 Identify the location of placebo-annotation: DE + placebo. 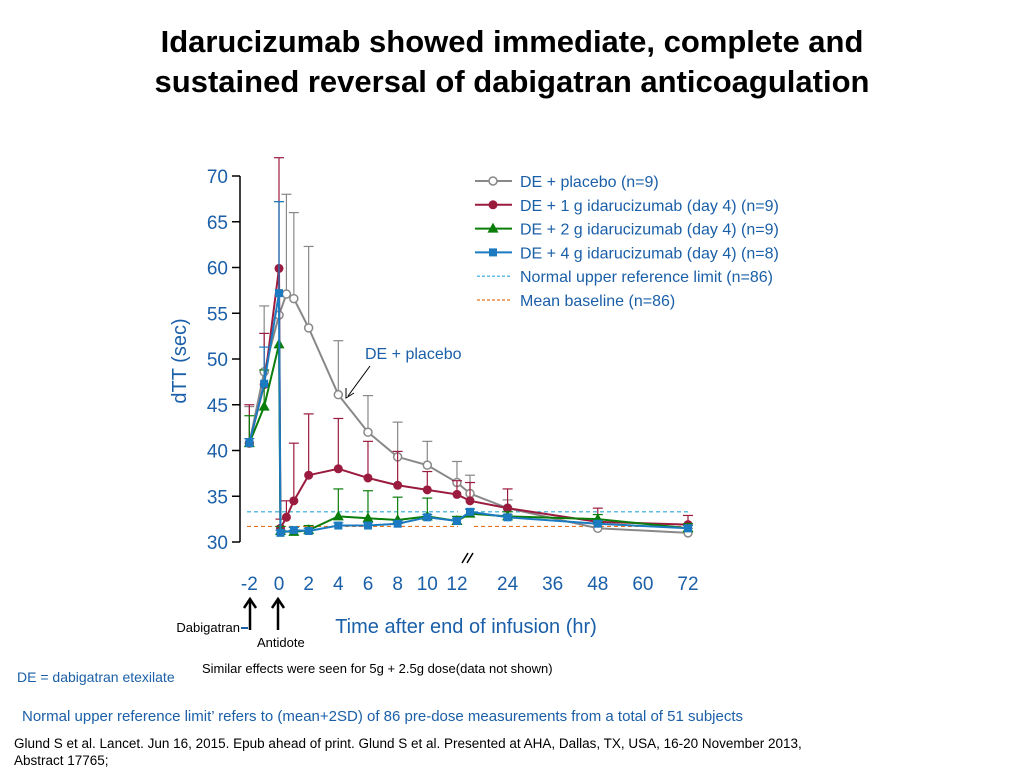
(413, 354).